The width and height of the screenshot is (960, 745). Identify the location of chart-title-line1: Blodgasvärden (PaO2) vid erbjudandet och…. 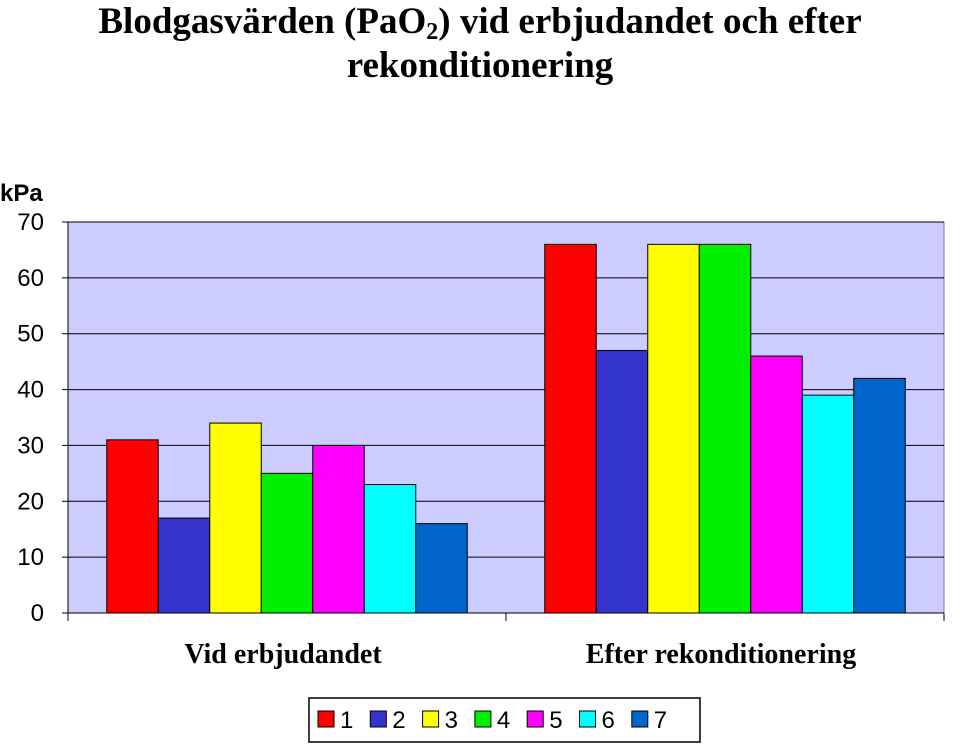
(480, 22).